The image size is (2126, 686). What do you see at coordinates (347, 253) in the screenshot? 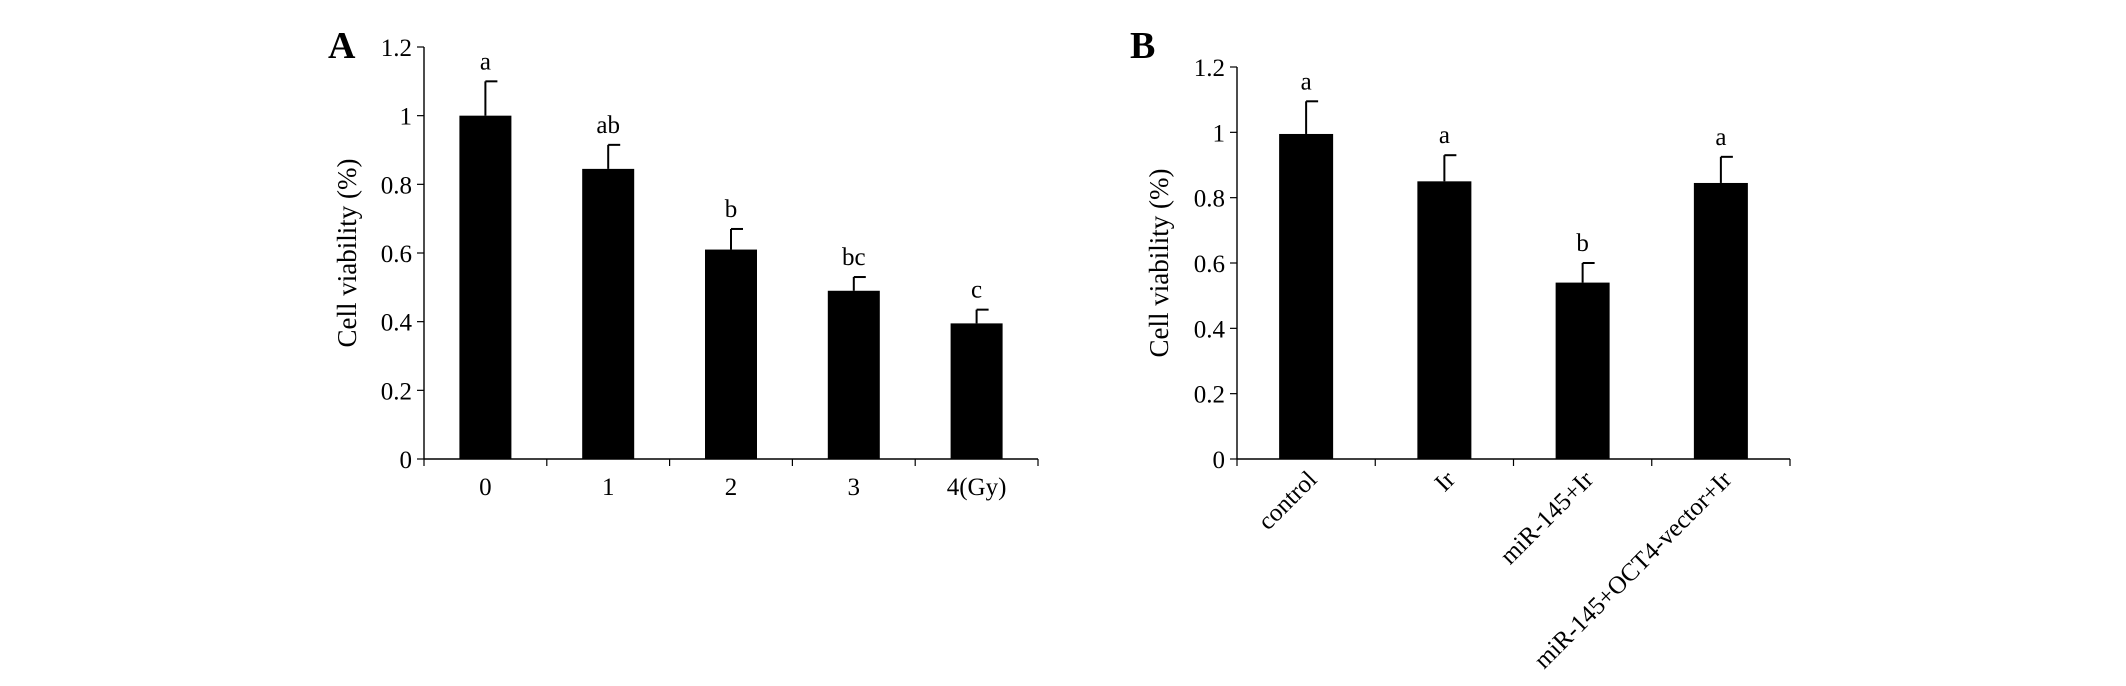
I see `panel-a-y-axis-label: Cell viability (%)` at bounding box center [347, 253].